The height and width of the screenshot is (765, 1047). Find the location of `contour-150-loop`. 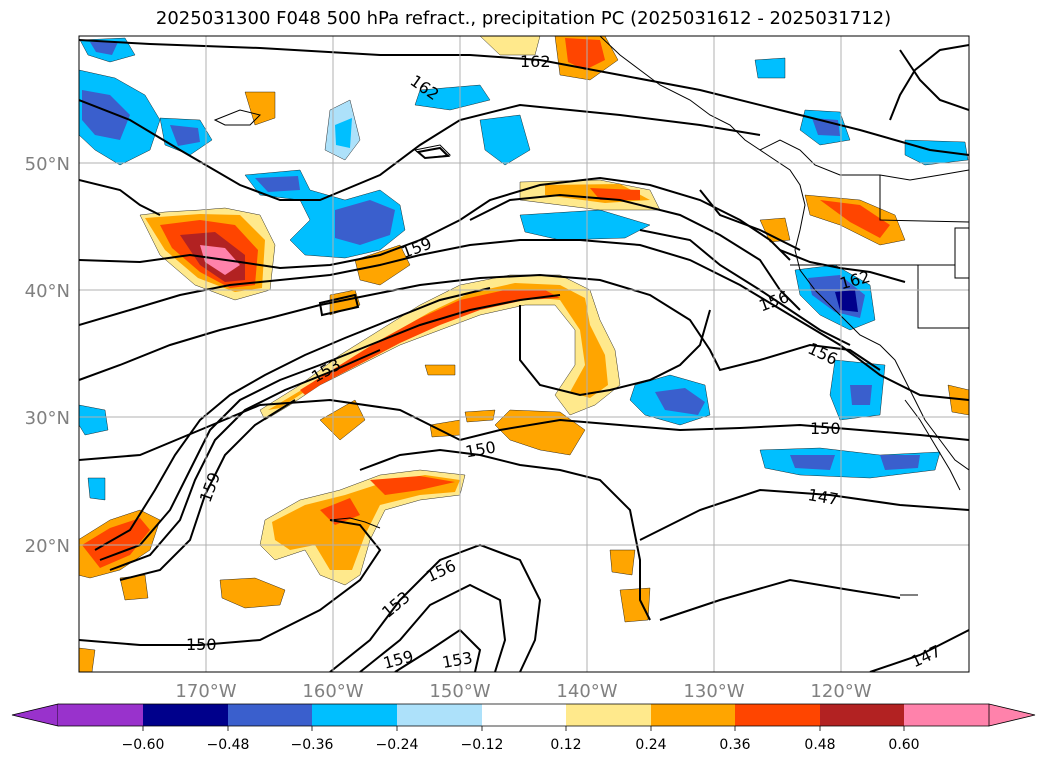

contour-150-loop is located at coordinates (505, 534).